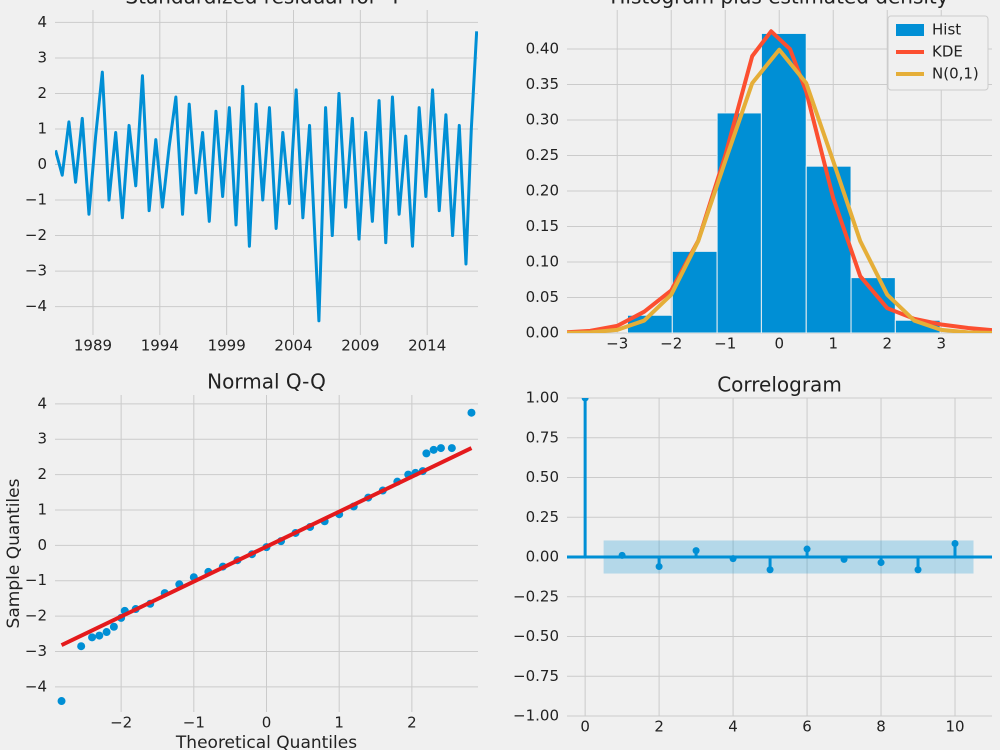 This screenshot has height=750, width=1000. I want to click on x-tick-label: 6, so click(807, 727).